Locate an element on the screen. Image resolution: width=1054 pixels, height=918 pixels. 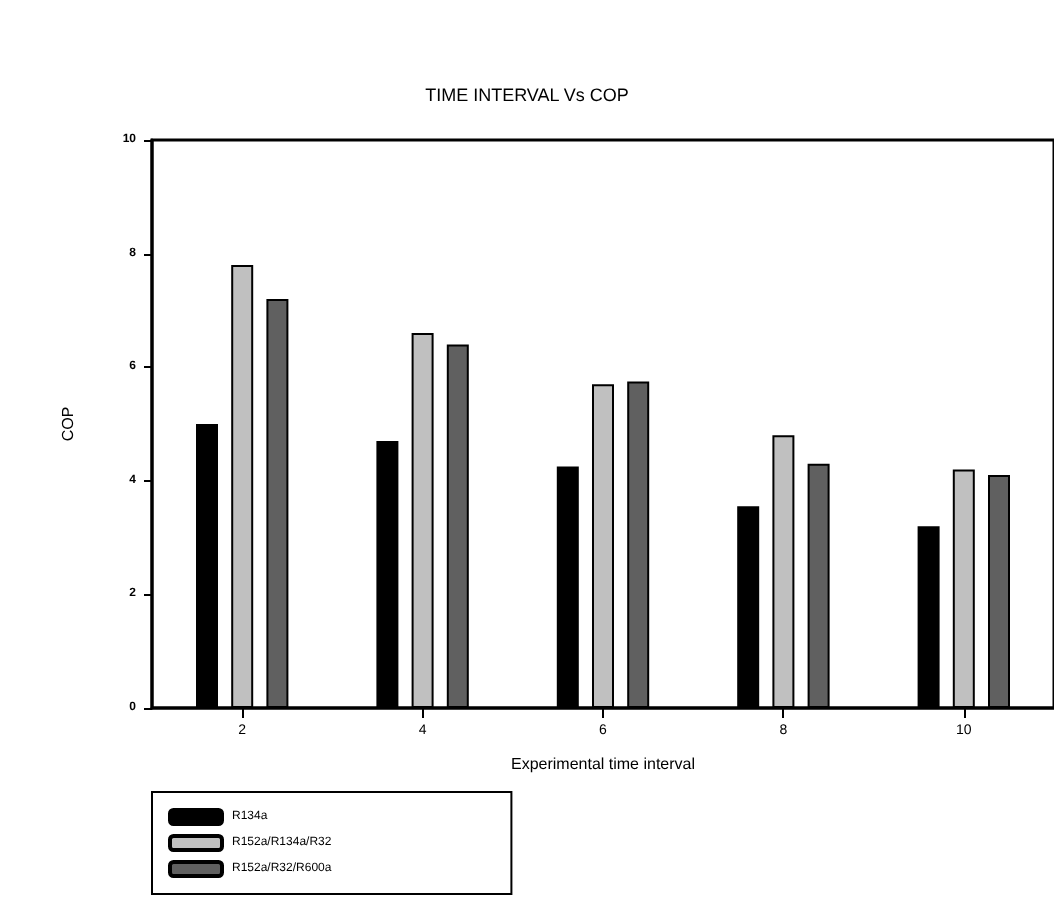
y-axis-title: COP is located at coordinates (68, 424).